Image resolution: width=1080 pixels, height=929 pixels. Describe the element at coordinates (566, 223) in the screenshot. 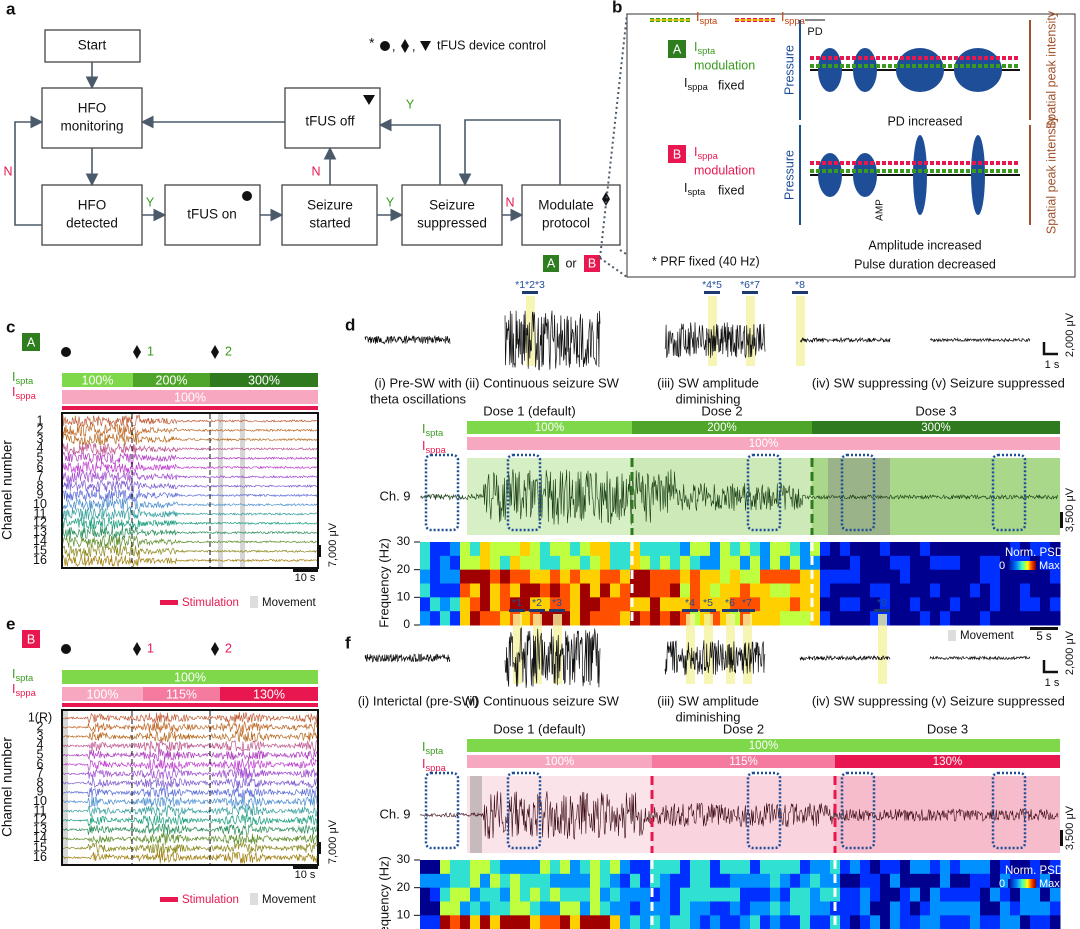

I see `node-label: protocol` at that location.